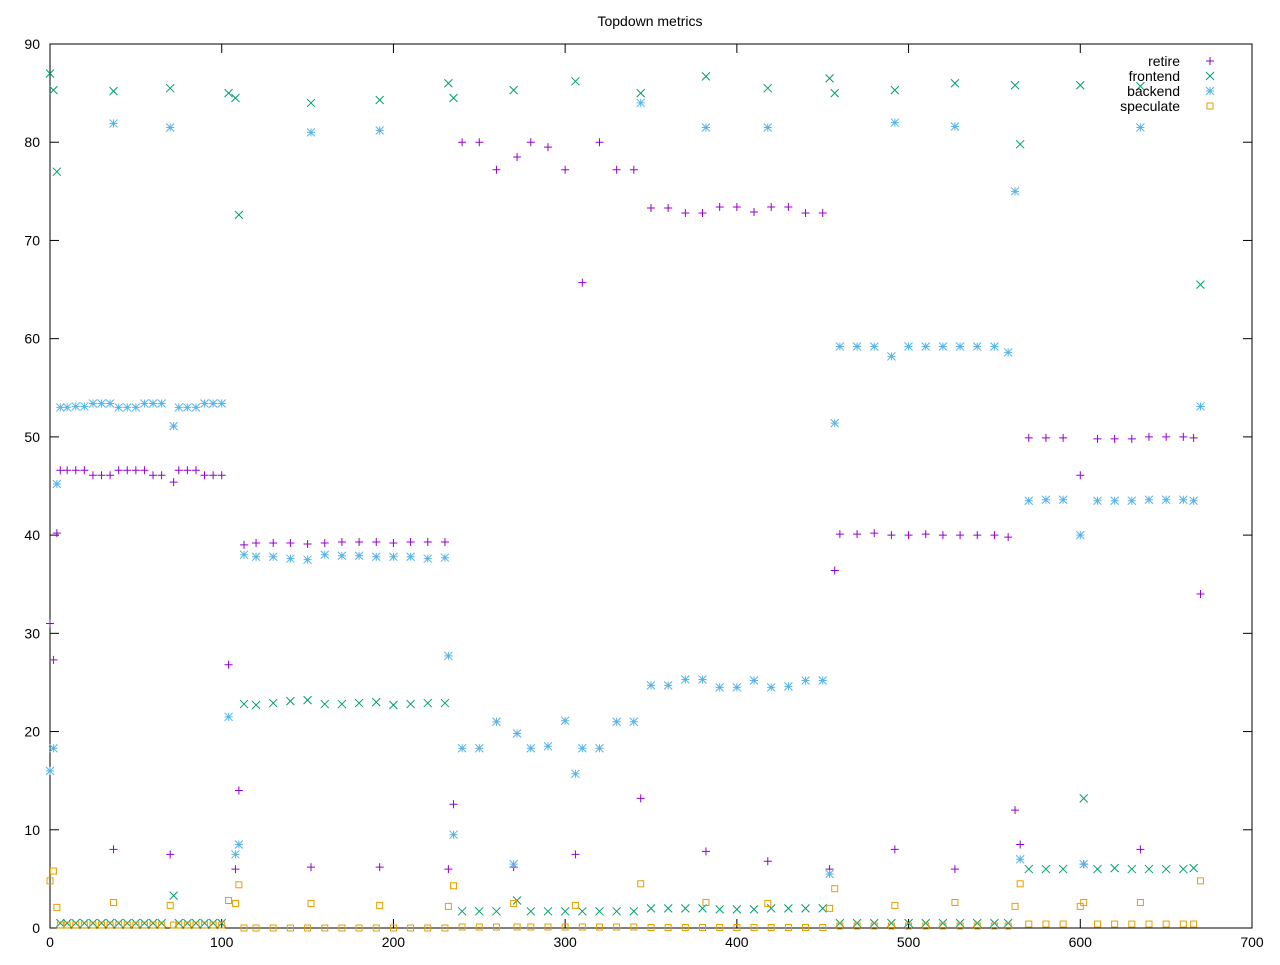 The height and width of the screenshot is (965, 1280). Describe the element at coordinates (909, 942) in the screenshot. I see `x-tick-label: 500` at that location.